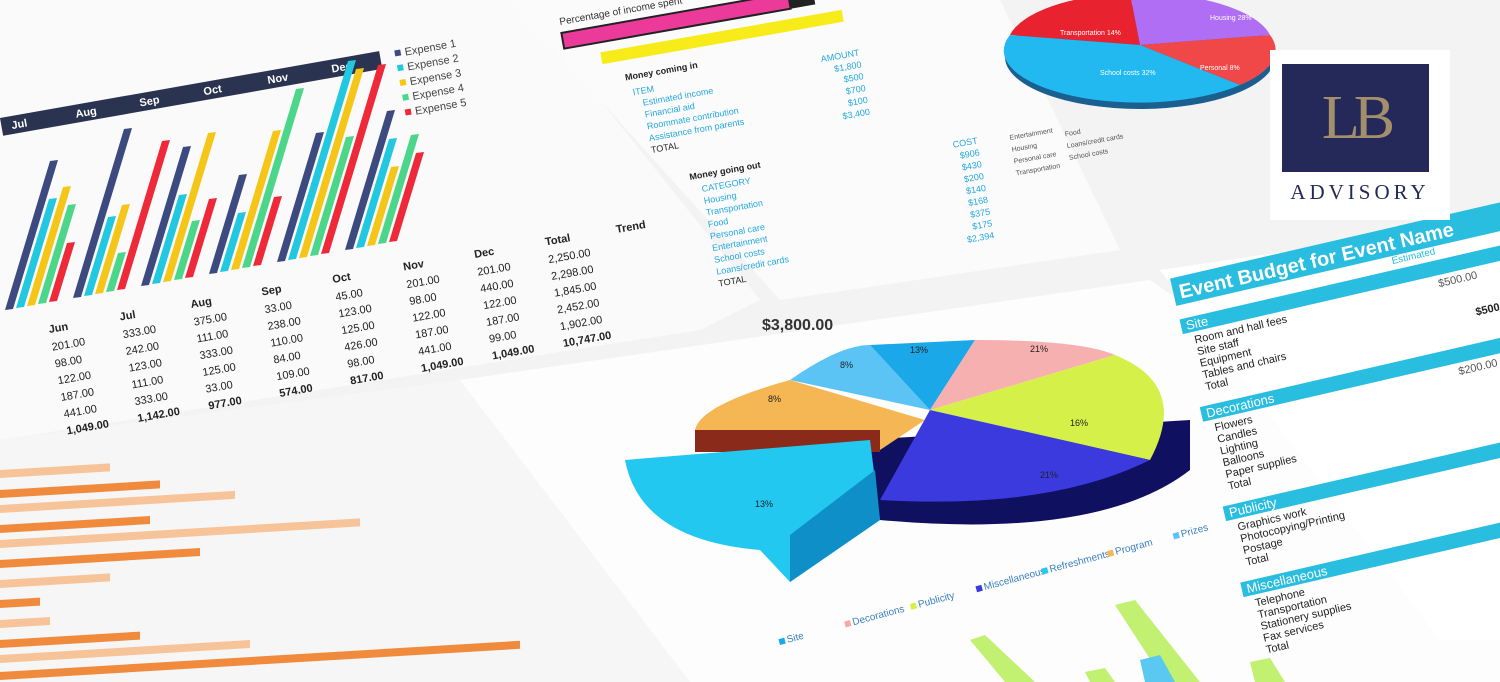 Image resolution: width=1500 pixels, height=682 pixels. I want to click on lb-advisory-logo: LB ADVISORY, so click(1360, 135).